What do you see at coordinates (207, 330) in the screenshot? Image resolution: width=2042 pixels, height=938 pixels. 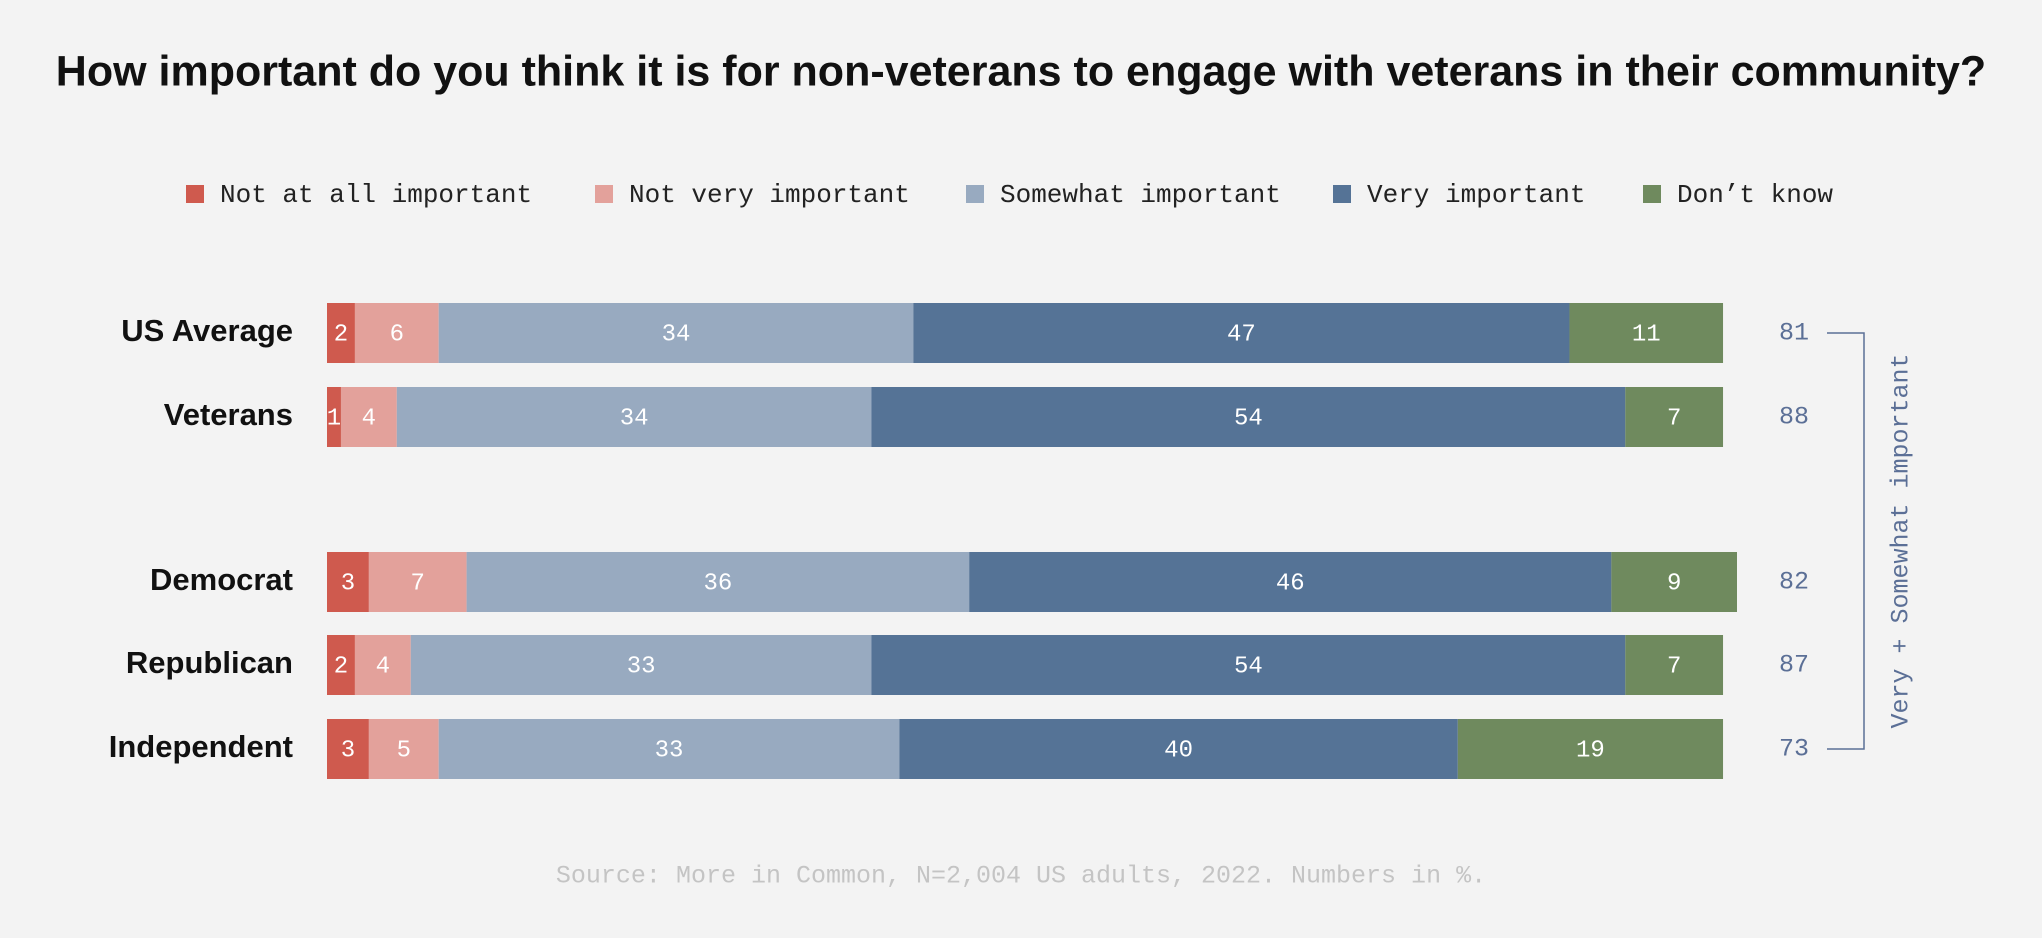 I see `category-label: US Average` at bounding box center [207, 330].